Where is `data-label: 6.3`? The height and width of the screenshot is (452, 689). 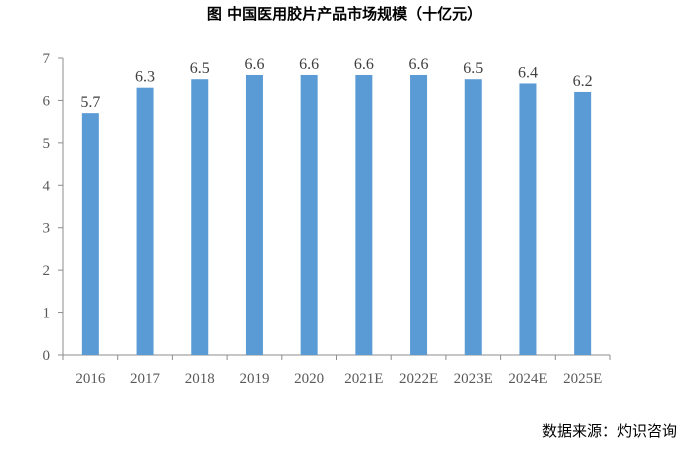
data-label: 6.3 is located at coordinates (145, 77).